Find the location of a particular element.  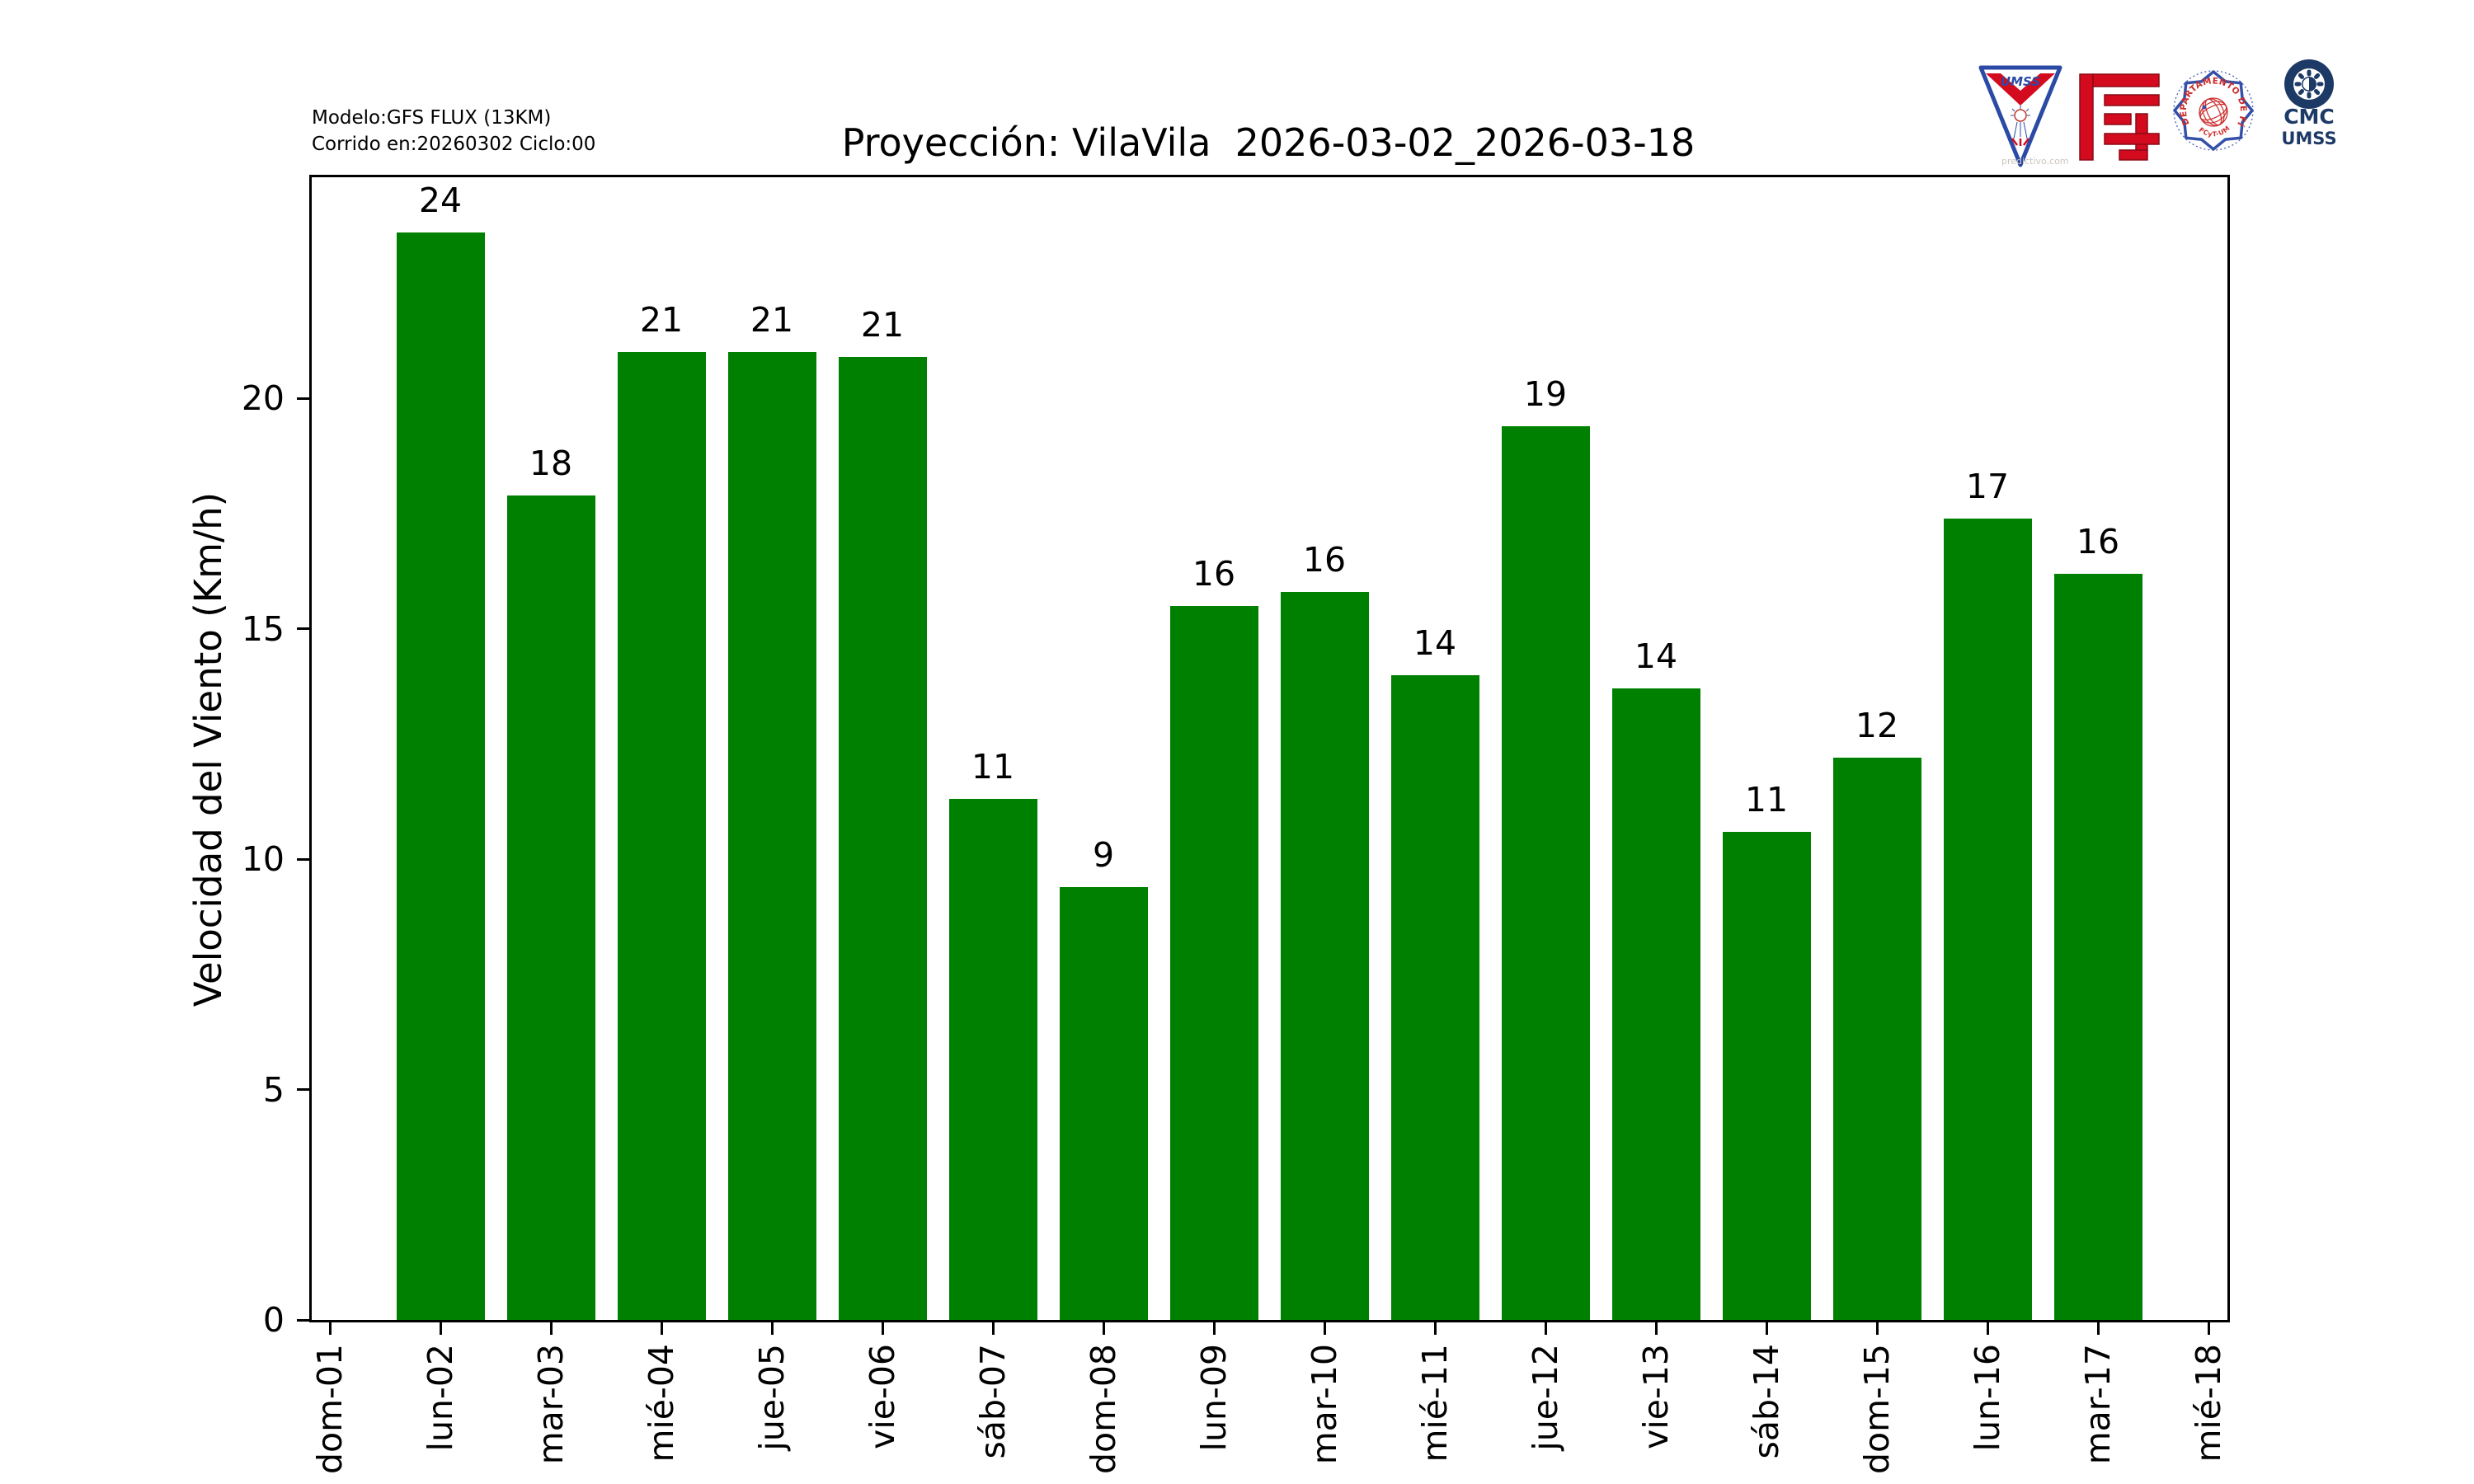

model-run-text: Corrido en:20260302 Ciclo:00 is located at coordinates (454, 144).